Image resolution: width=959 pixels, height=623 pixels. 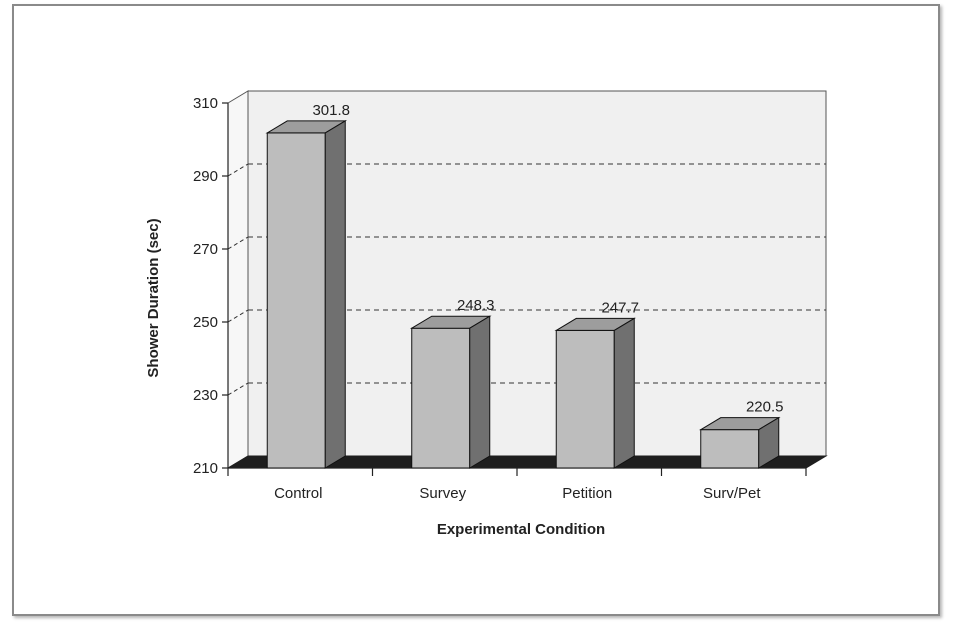 I want to click on data-label: 248.3, so click(x=476, y=305).